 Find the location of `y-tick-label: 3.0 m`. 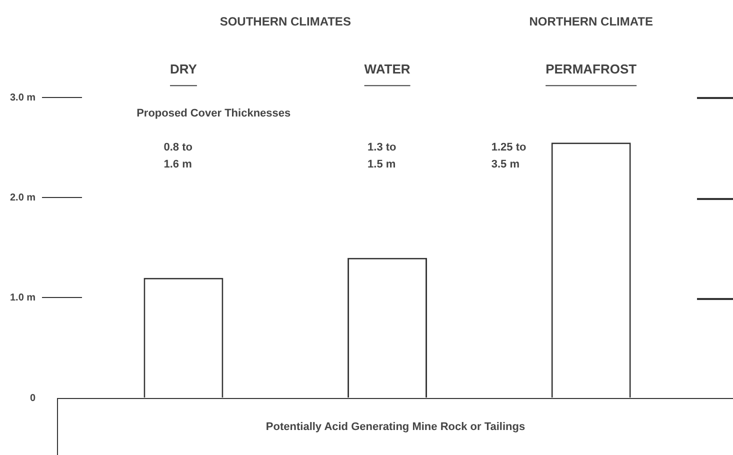

y-tick-label: 3.0 m is located at coordinates (23, 98).